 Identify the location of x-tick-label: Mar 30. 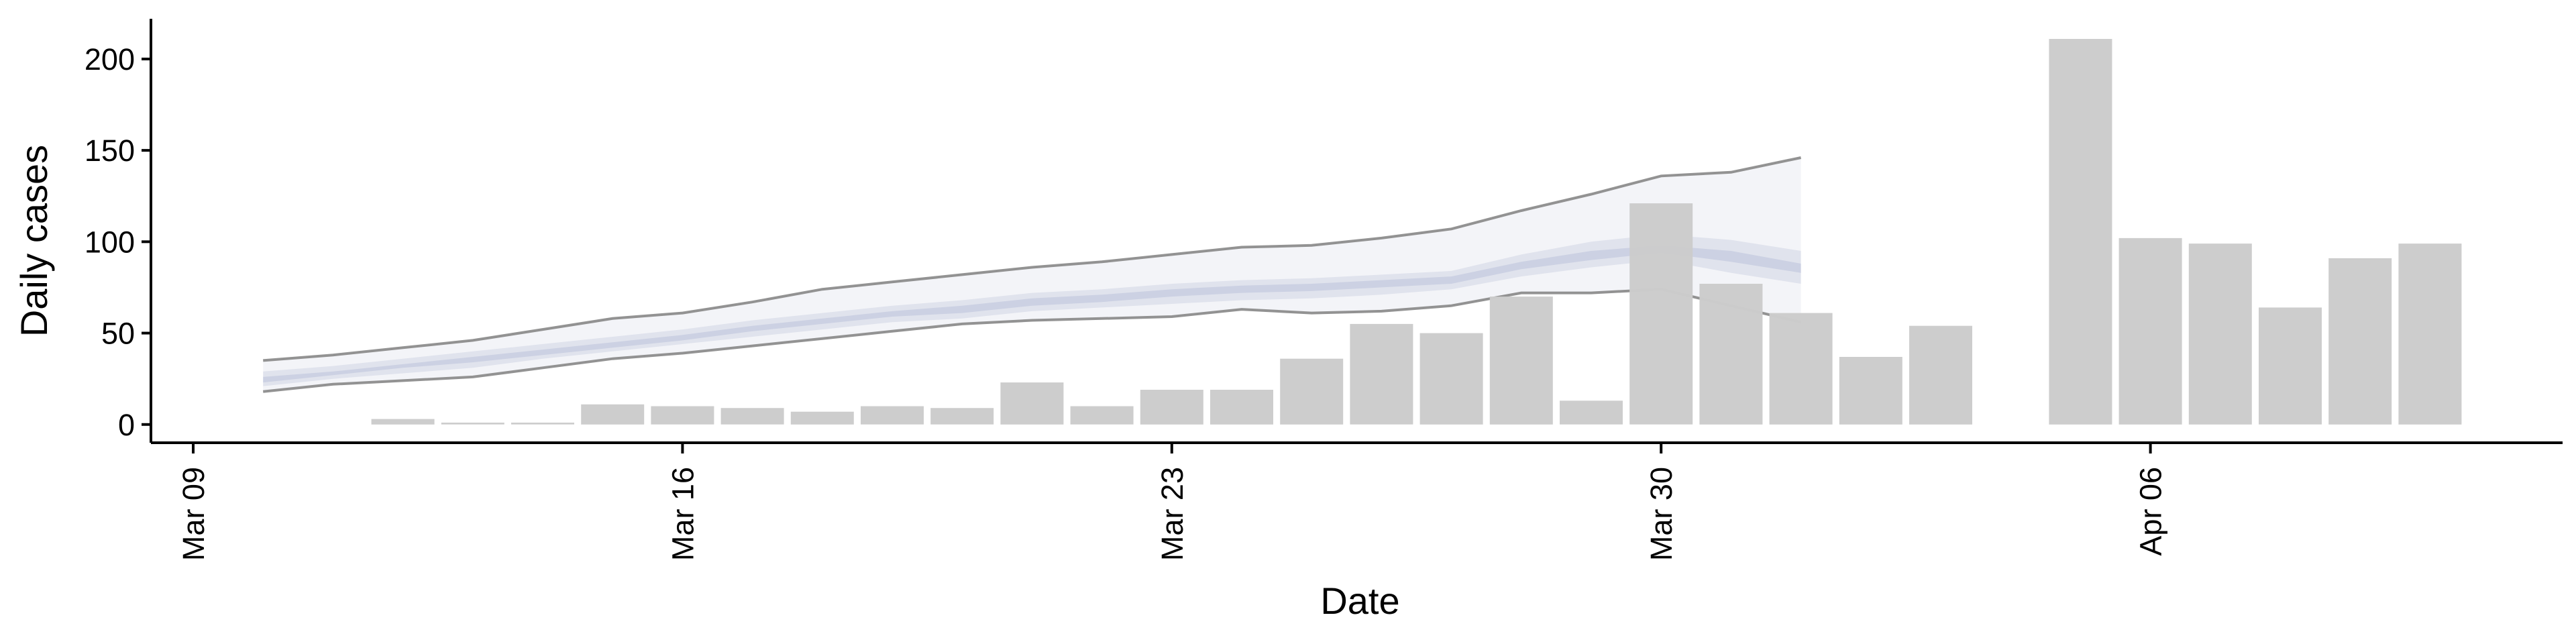
(1661, 514).